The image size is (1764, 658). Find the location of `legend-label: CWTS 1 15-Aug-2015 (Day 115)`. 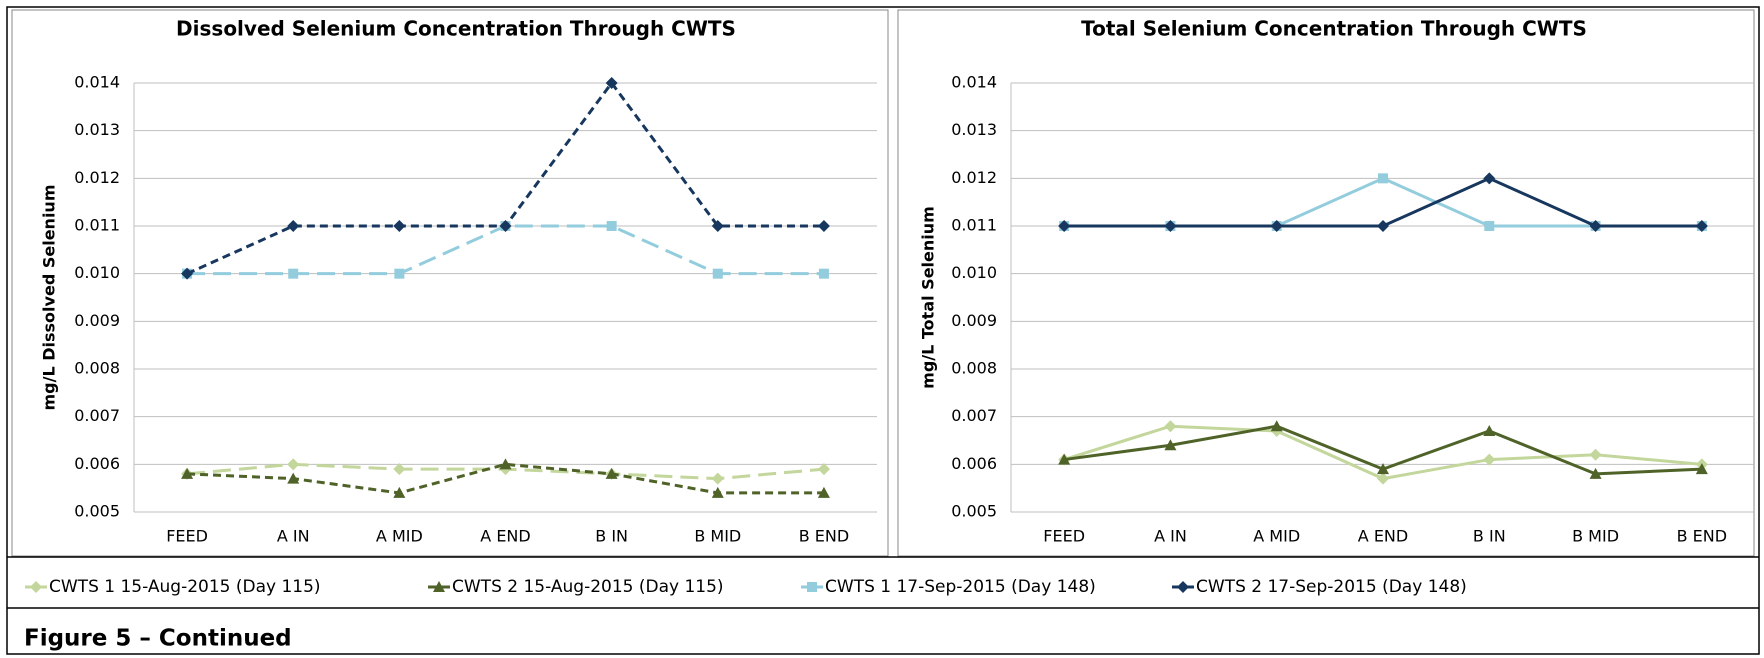

legend-label: CWTS 1 15-Aug-2015 (Day 115) is located at coordinates (185, 587).